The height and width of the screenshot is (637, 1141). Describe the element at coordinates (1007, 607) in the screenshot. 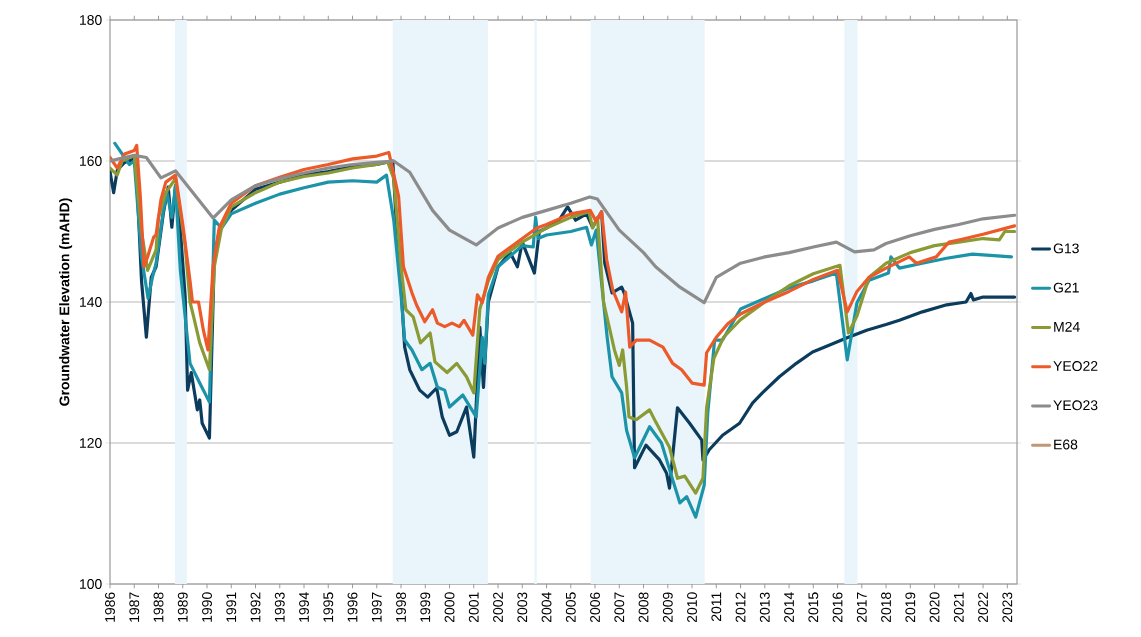

I see `x-tick-label: 2023` at that location.